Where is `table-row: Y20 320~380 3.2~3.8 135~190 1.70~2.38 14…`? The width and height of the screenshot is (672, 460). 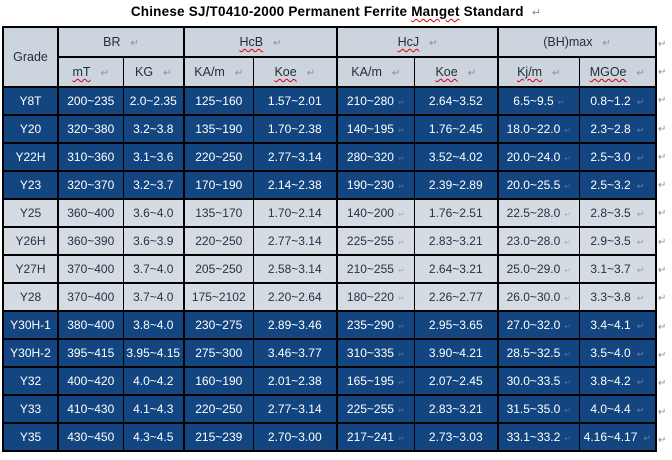 table-row: Y20 320~380 3.2~3.8 135~190 1.70~2.38 14… is located at coordinates (329, 129).